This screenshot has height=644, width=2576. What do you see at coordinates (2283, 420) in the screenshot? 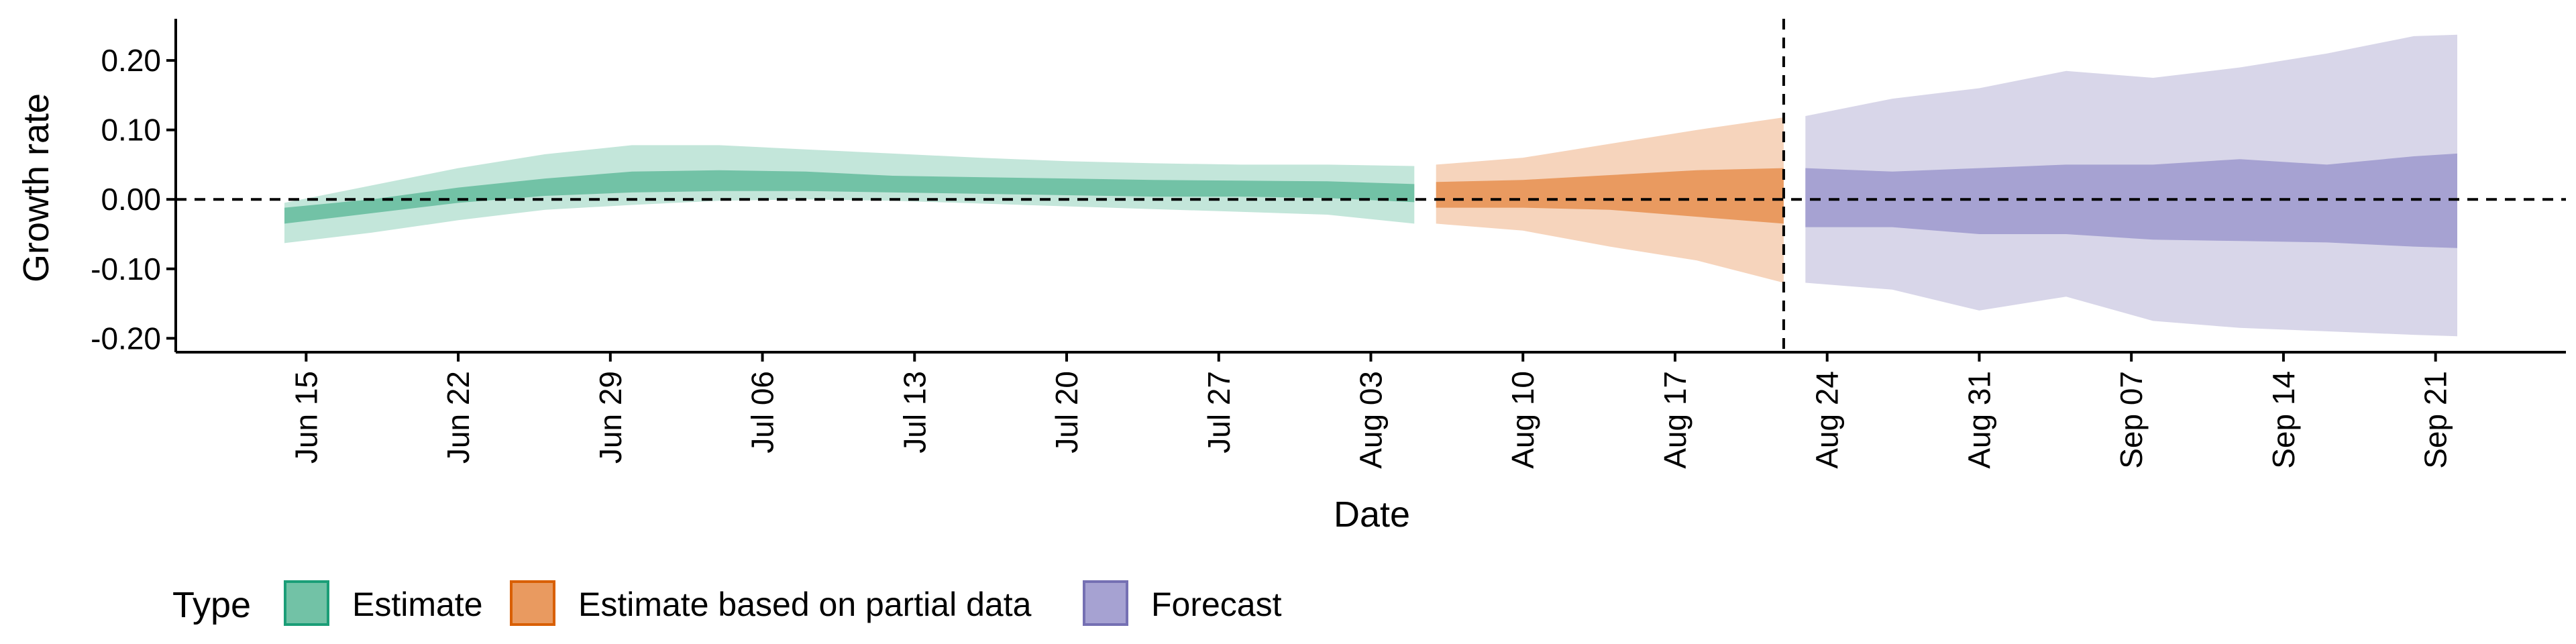
I see `x-tick-label: Sep 14` at bounding box center [2283, 420].